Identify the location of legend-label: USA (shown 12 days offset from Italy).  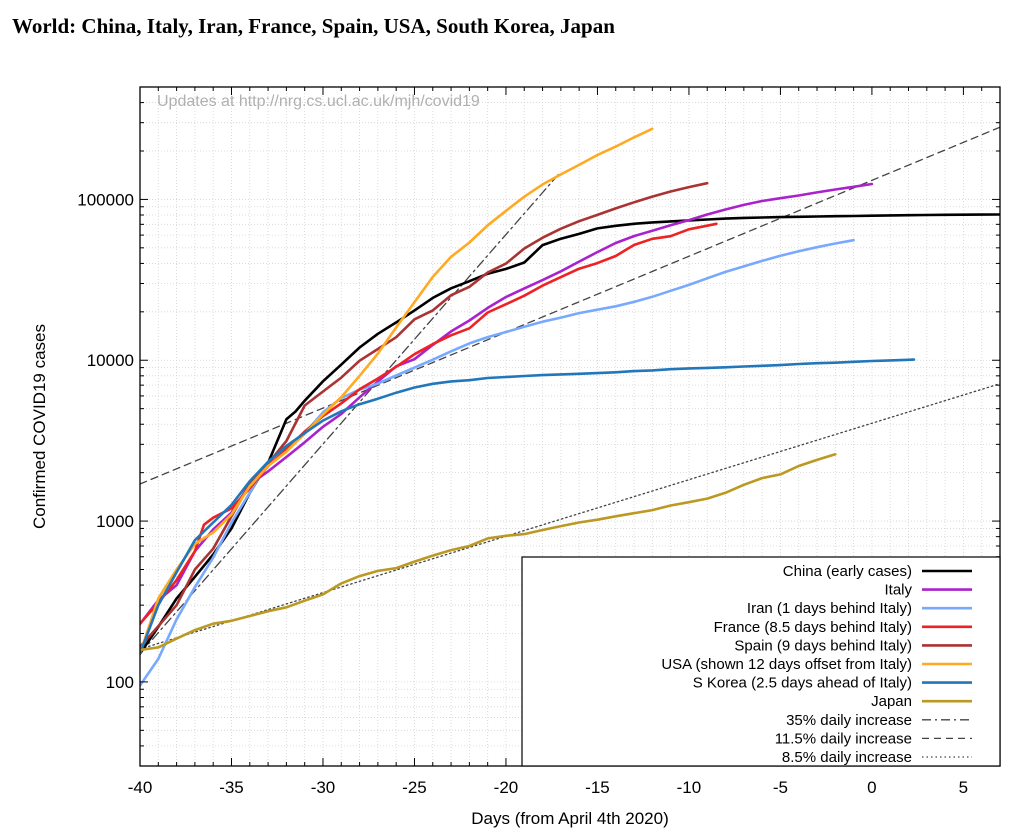
(786, 664).